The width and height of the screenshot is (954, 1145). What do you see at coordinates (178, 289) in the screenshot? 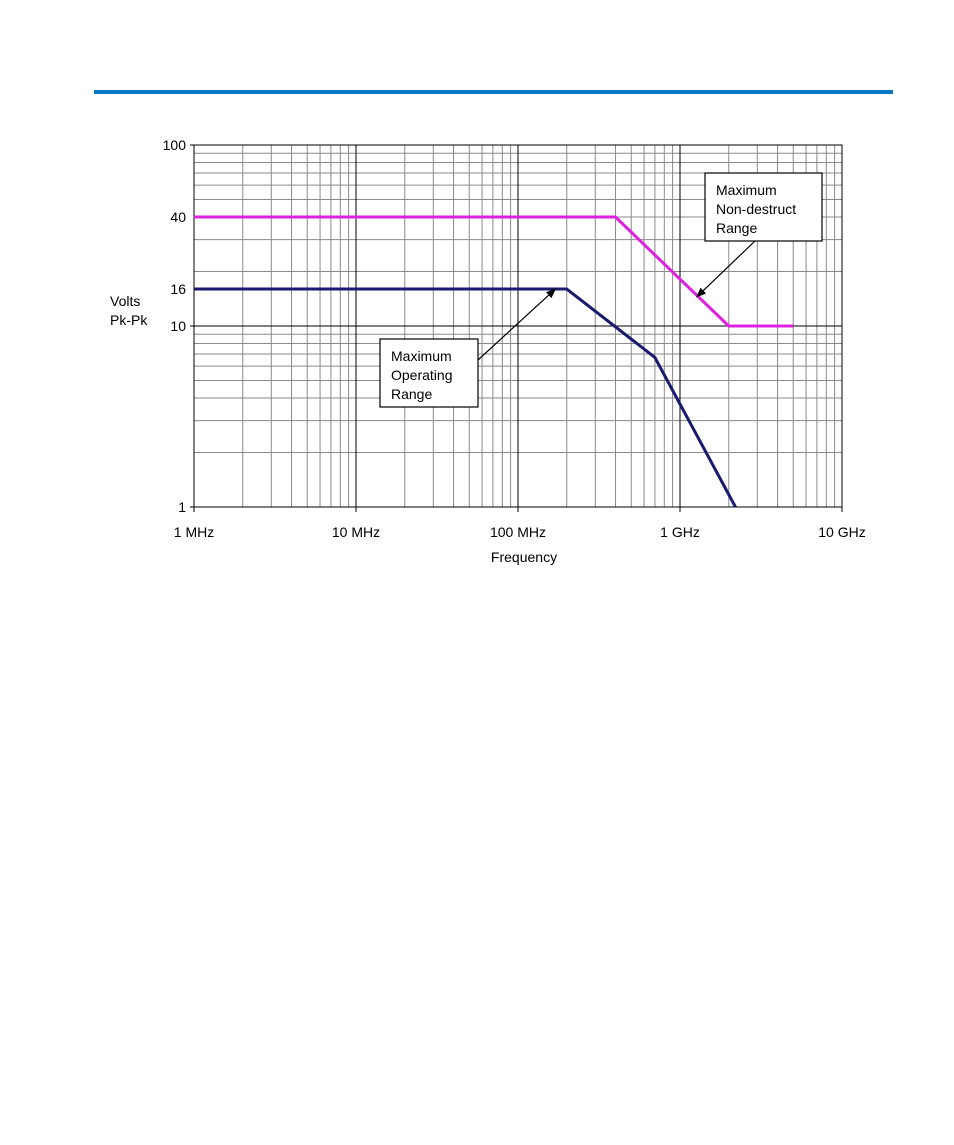
I see `y-tick-label: 16` at bounding box center [178, 289].